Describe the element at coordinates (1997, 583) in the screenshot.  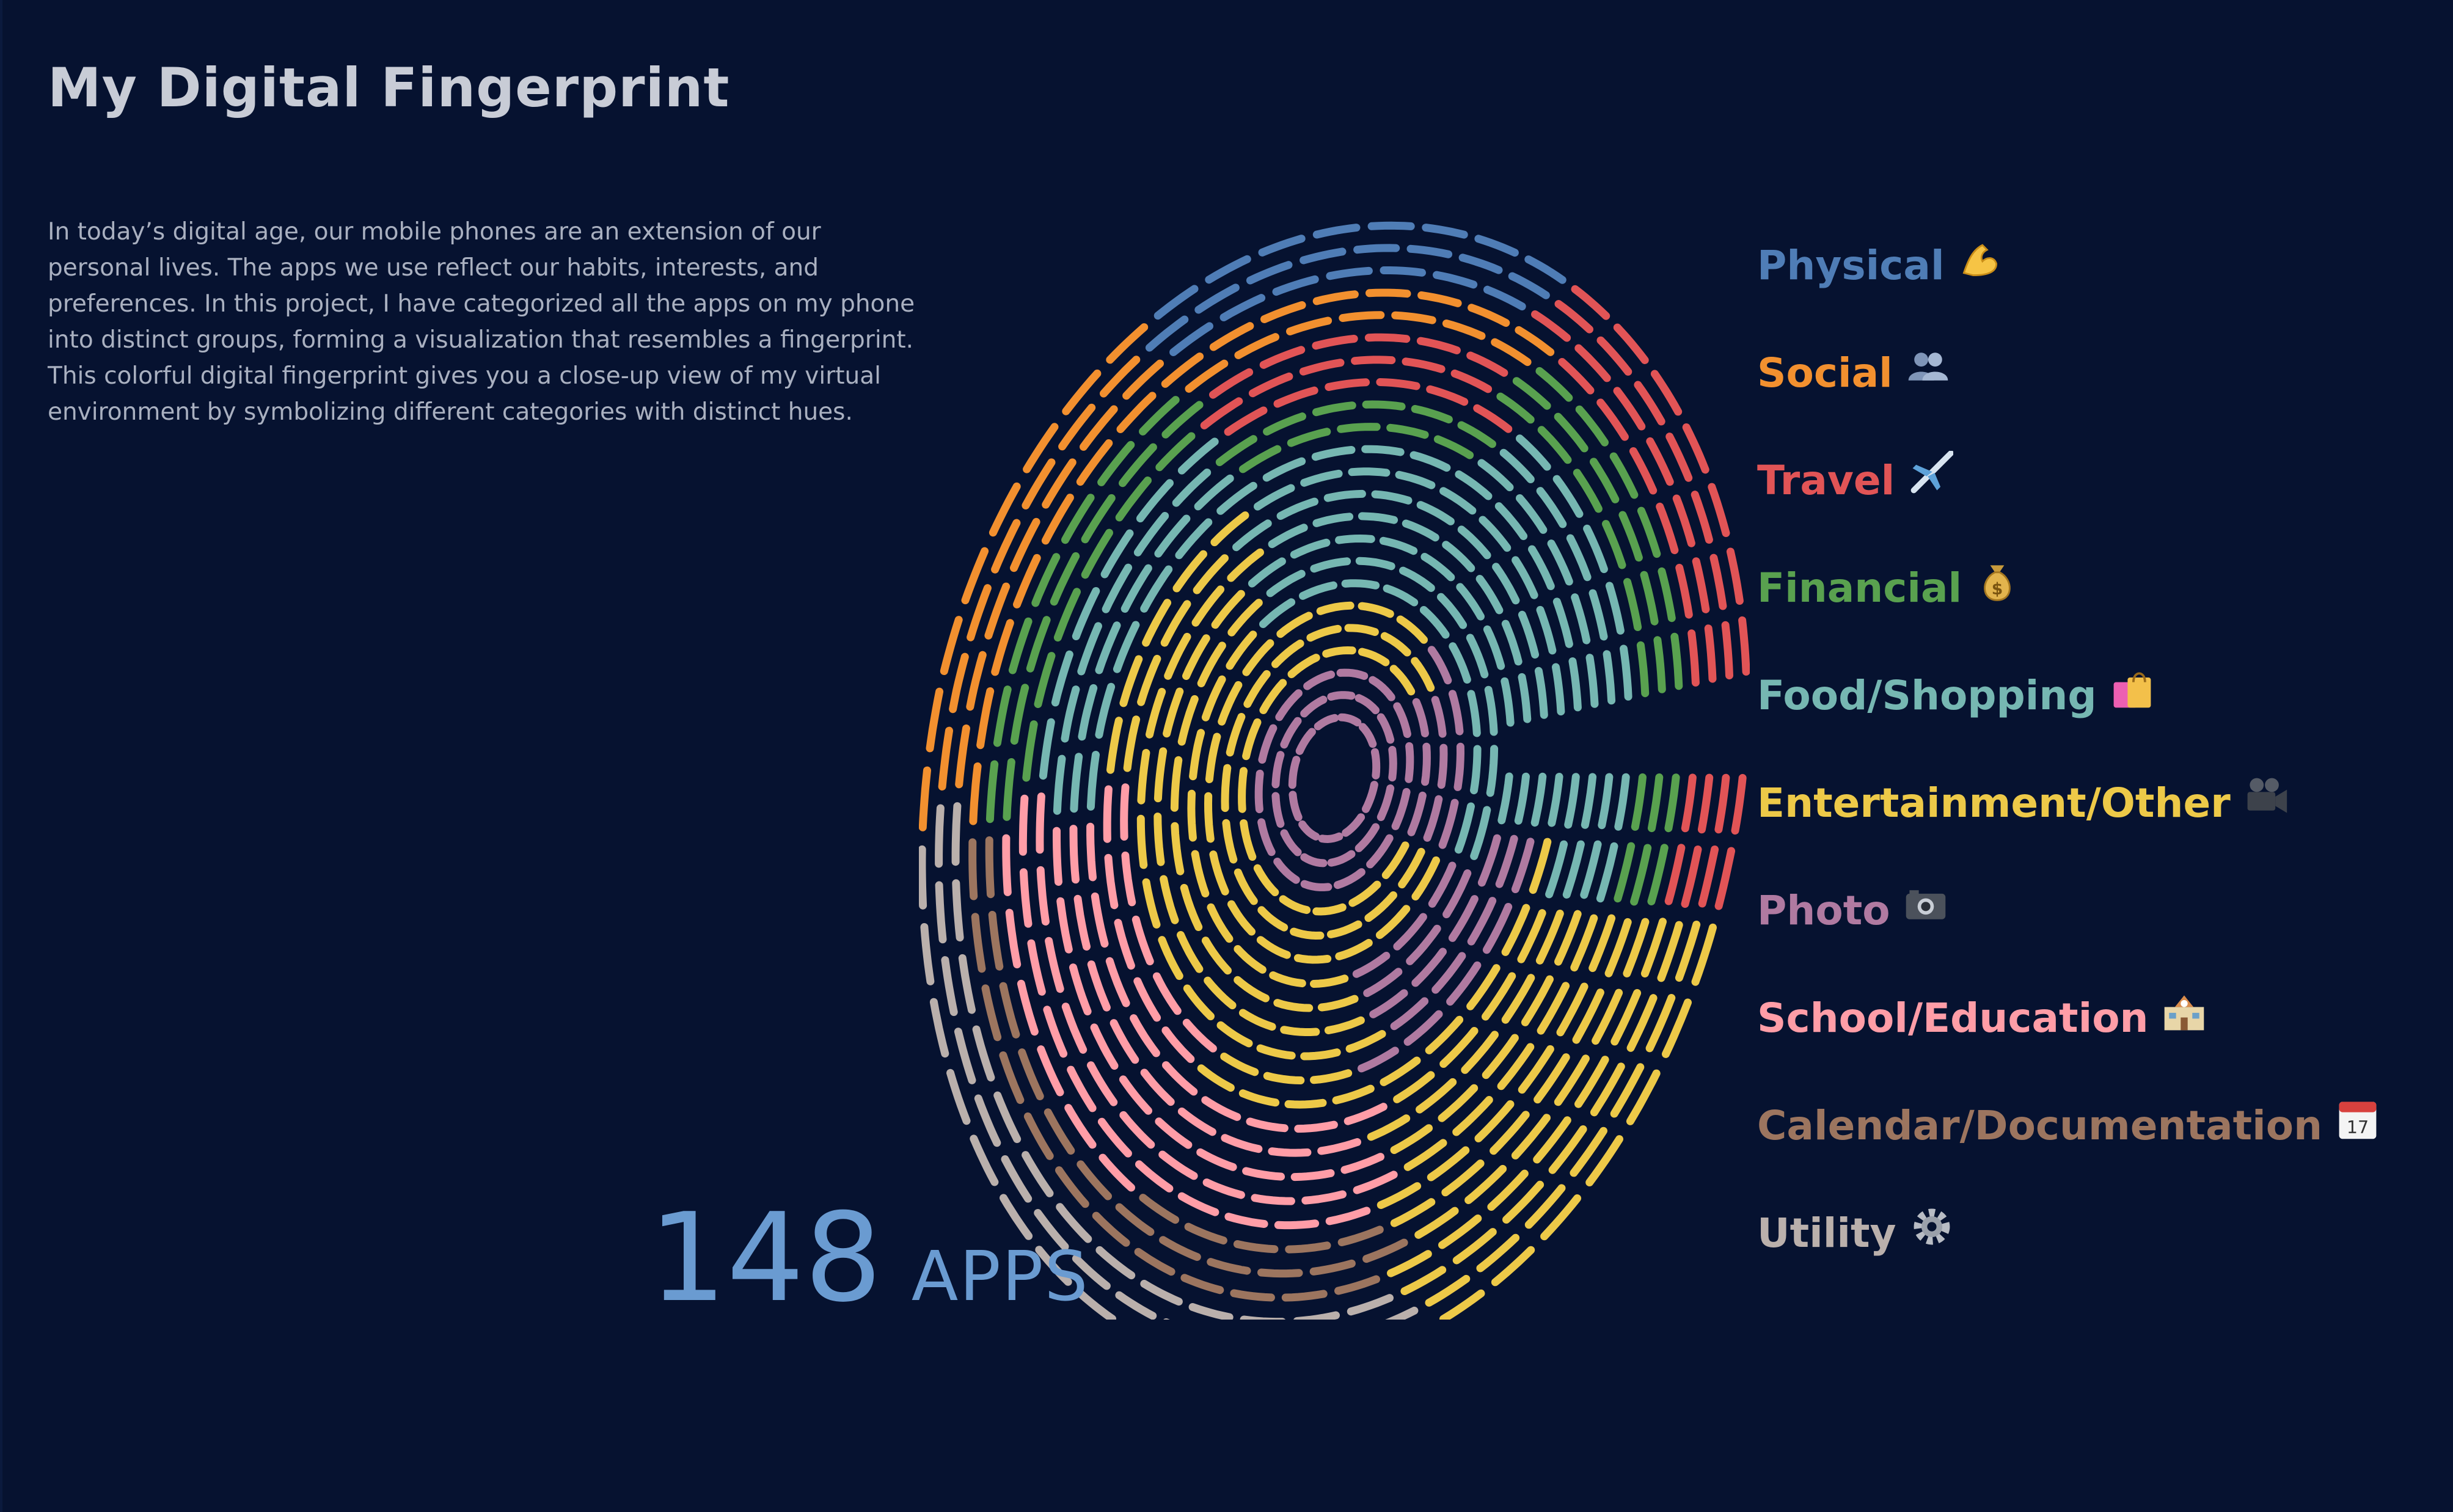
I see `money-bag-icon: $` at that location.